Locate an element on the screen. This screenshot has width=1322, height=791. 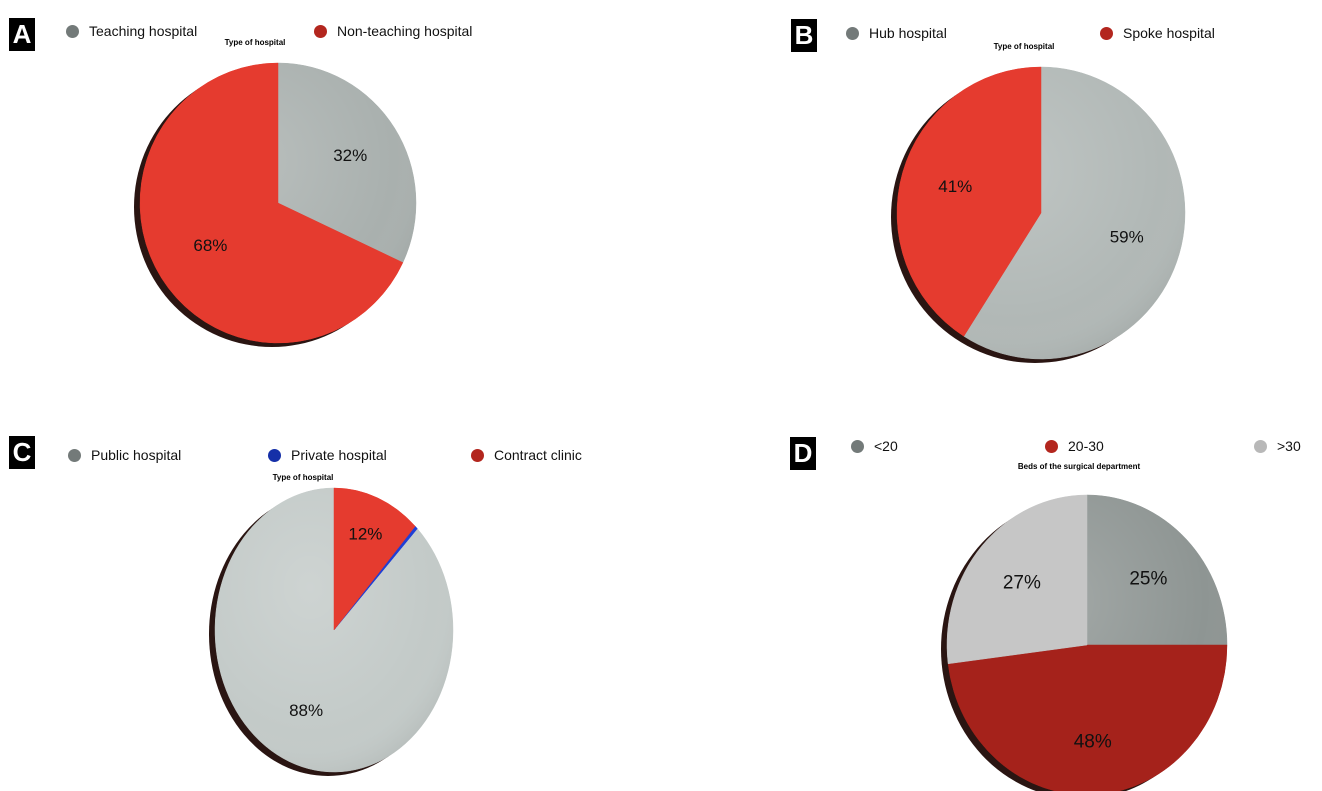
pie-chart: 88% 12% is located at coordinates (331, 631).